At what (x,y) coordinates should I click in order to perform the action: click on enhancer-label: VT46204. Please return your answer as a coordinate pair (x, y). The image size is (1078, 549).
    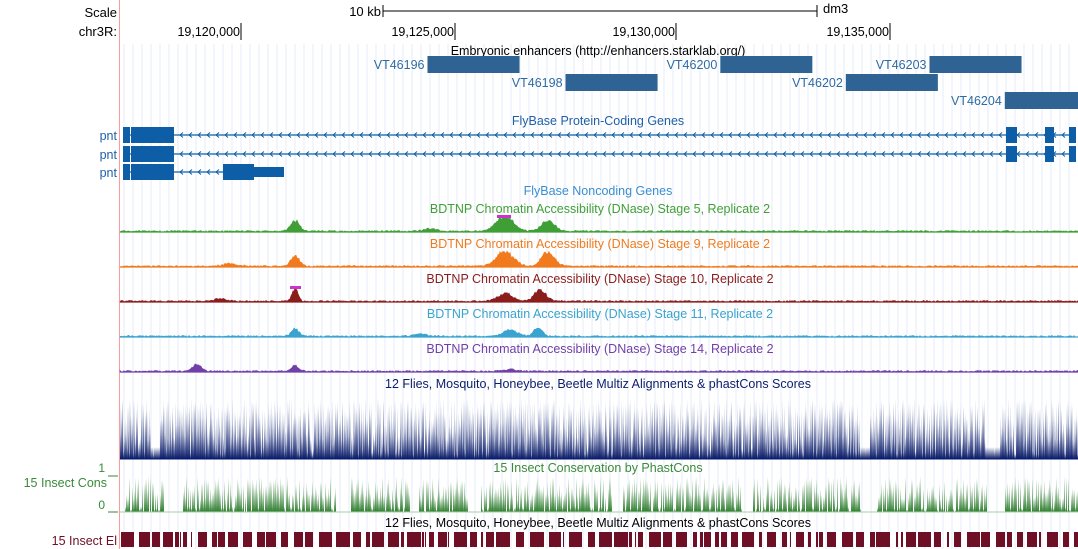
    Looking at the image, I should click on (976, 101).